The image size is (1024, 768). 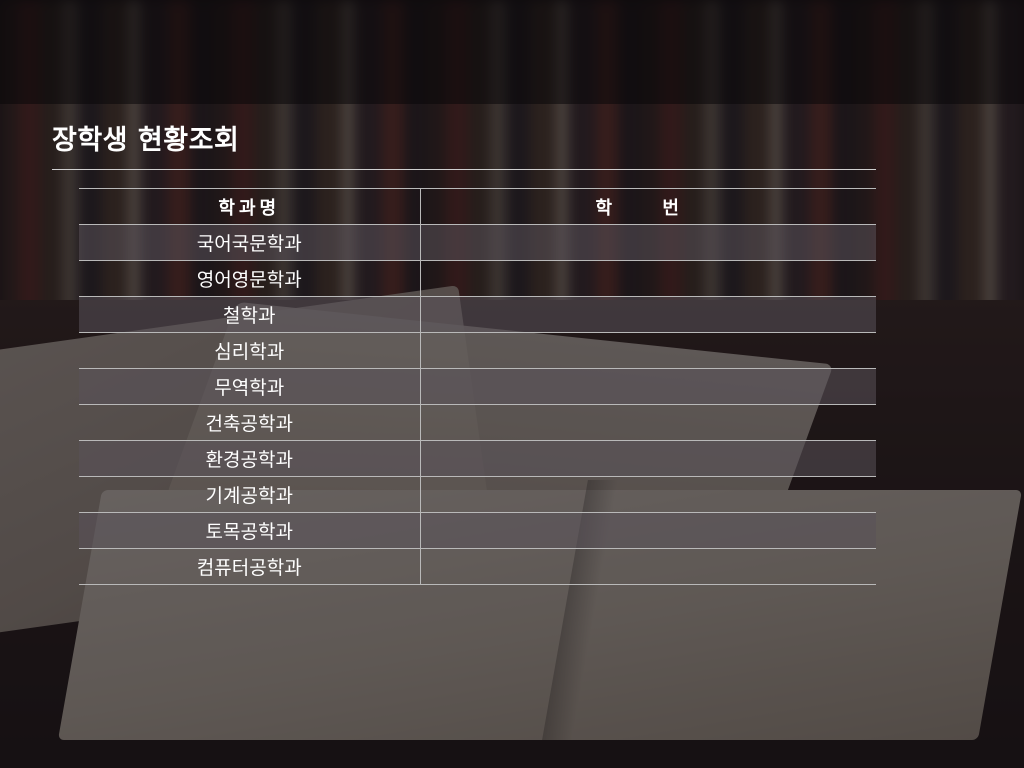 I want to click on table-row: 컴퓨터공학과, so click(x=477, y=566).